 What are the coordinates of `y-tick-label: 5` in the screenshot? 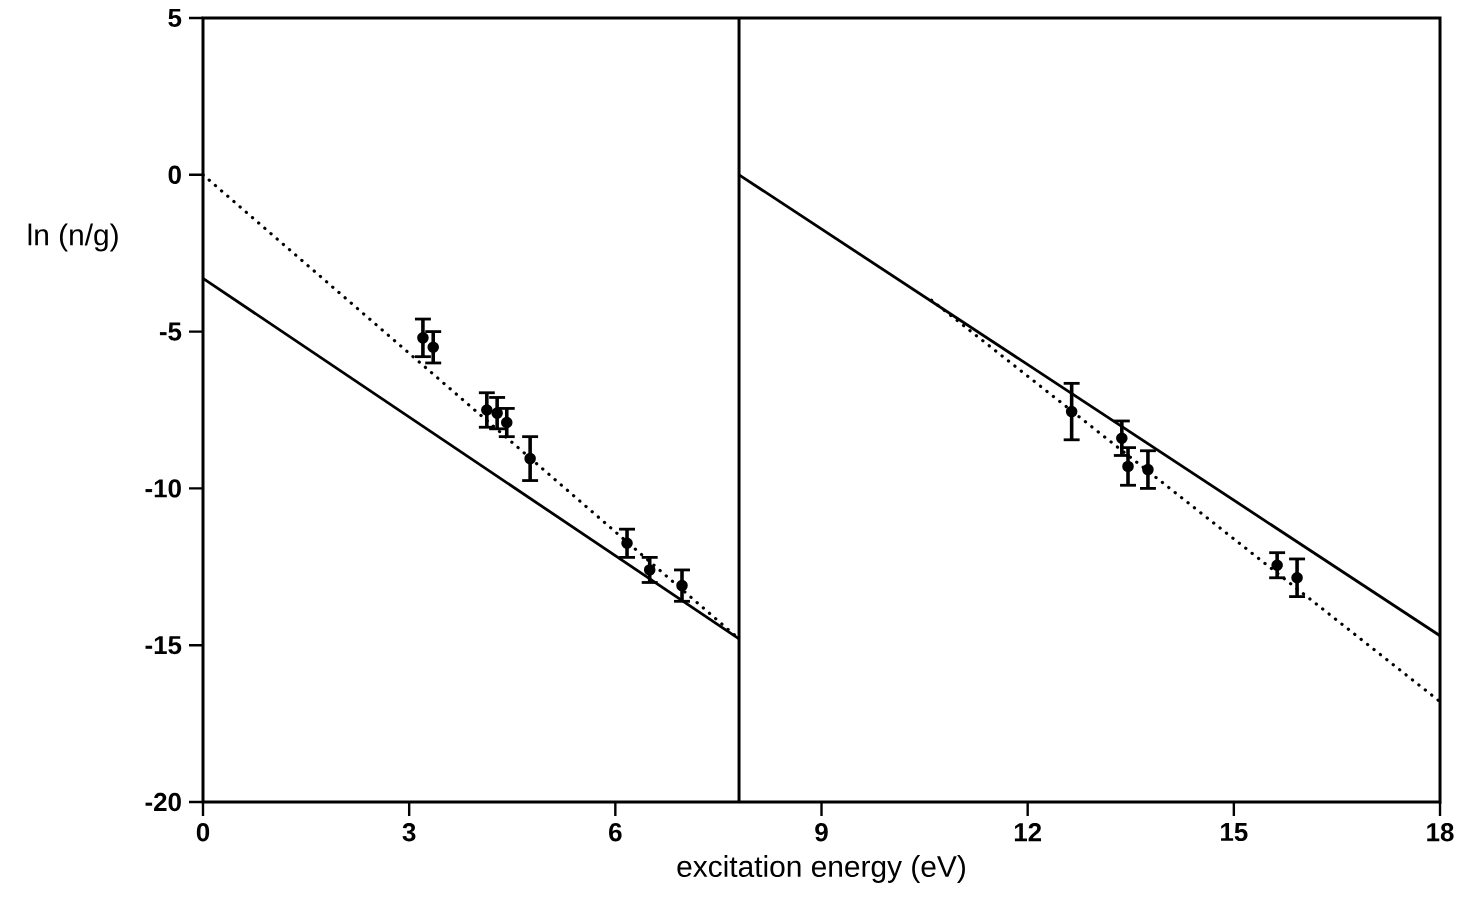 It's located at (175, 18).